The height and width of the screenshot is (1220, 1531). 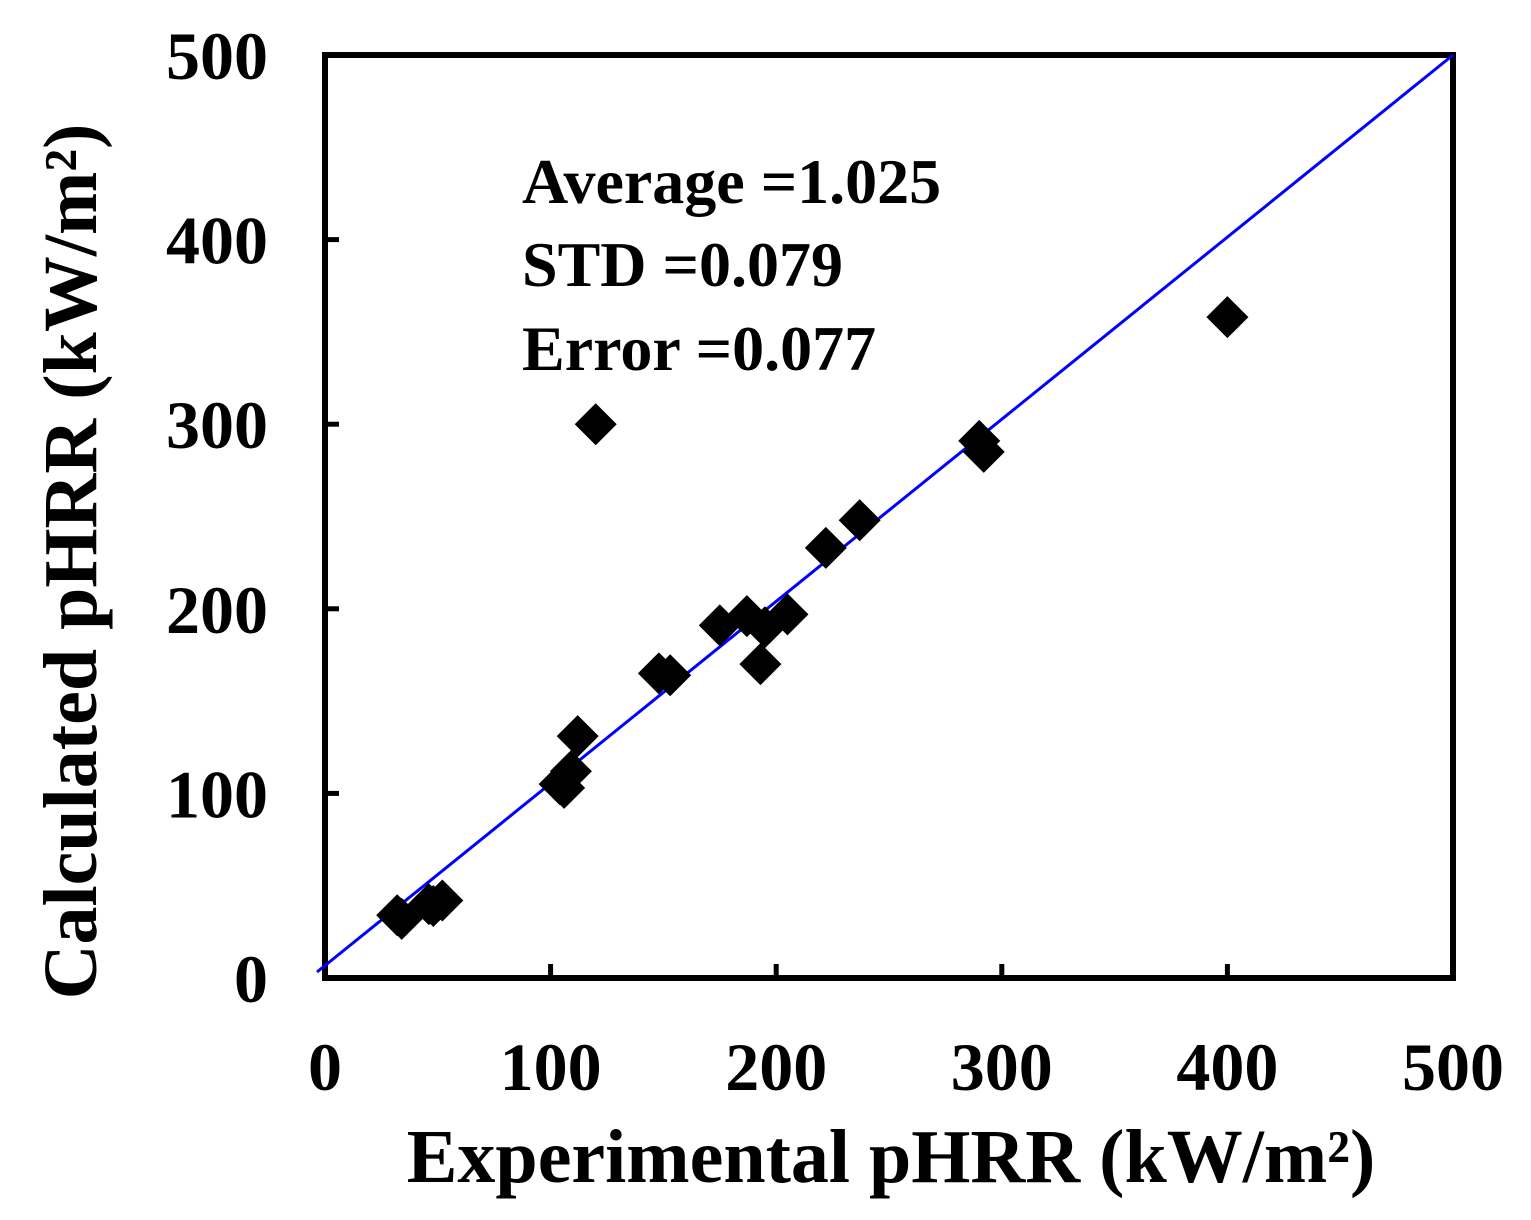 What do you see at coordinates (906, 1034) in the screenshot?
I see `x-axis-ticks: 0 100 200 300 400 500` at bounding box center [906, 1034].